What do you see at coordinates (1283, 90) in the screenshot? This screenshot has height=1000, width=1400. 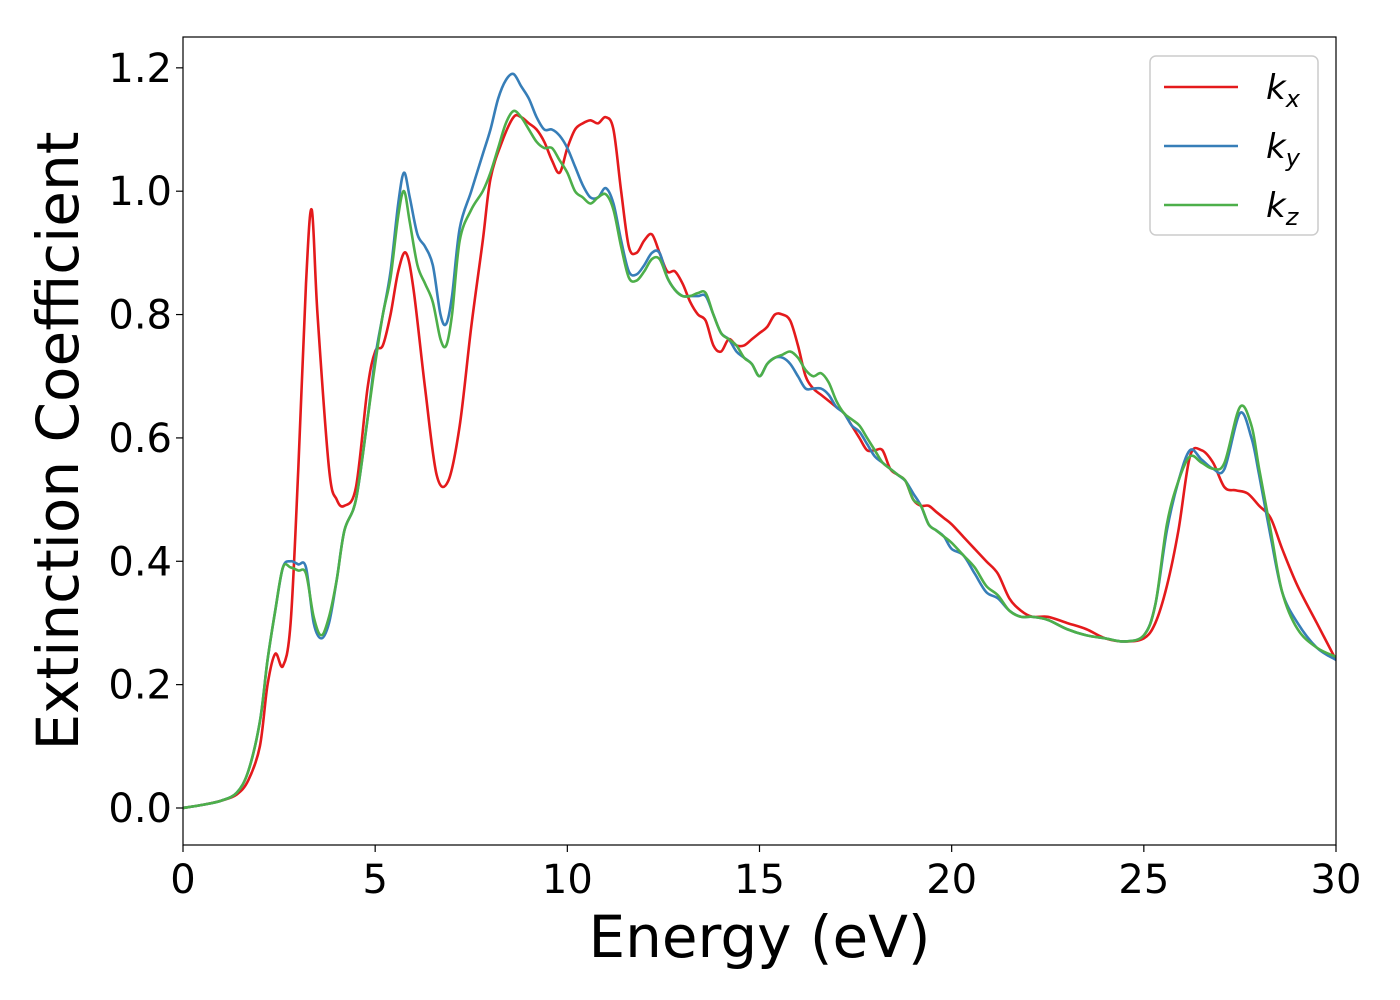 I see `legend-label-x: kx` at bounding box center [1283, 90].